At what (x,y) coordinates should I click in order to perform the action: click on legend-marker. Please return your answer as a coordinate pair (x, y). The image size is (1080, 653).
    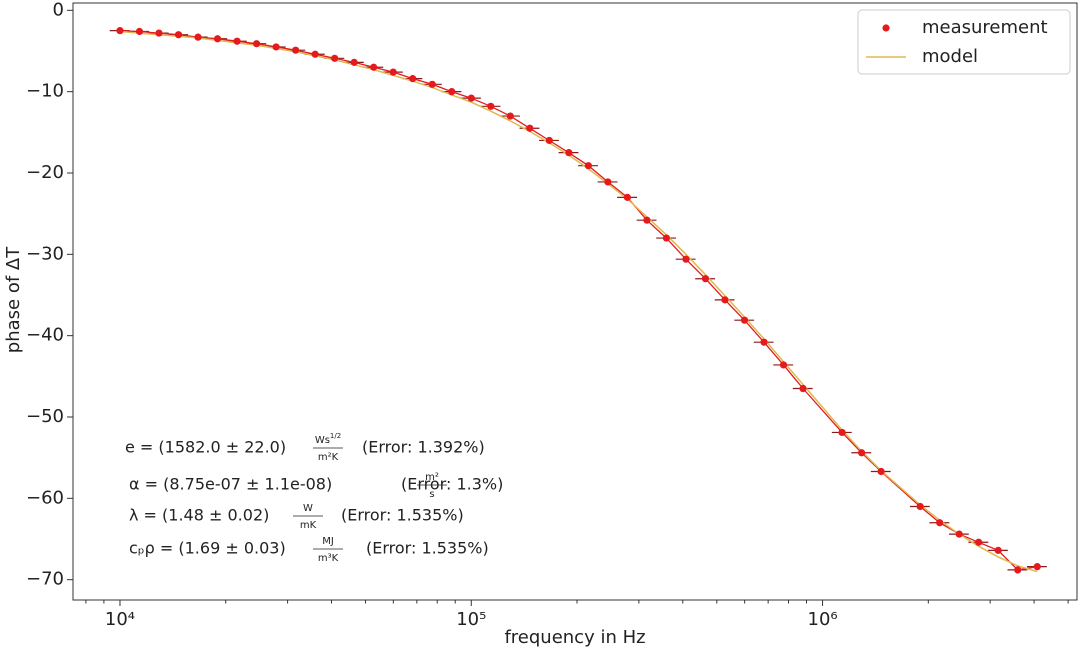
    Looking at the image, I should click on (886, 28).